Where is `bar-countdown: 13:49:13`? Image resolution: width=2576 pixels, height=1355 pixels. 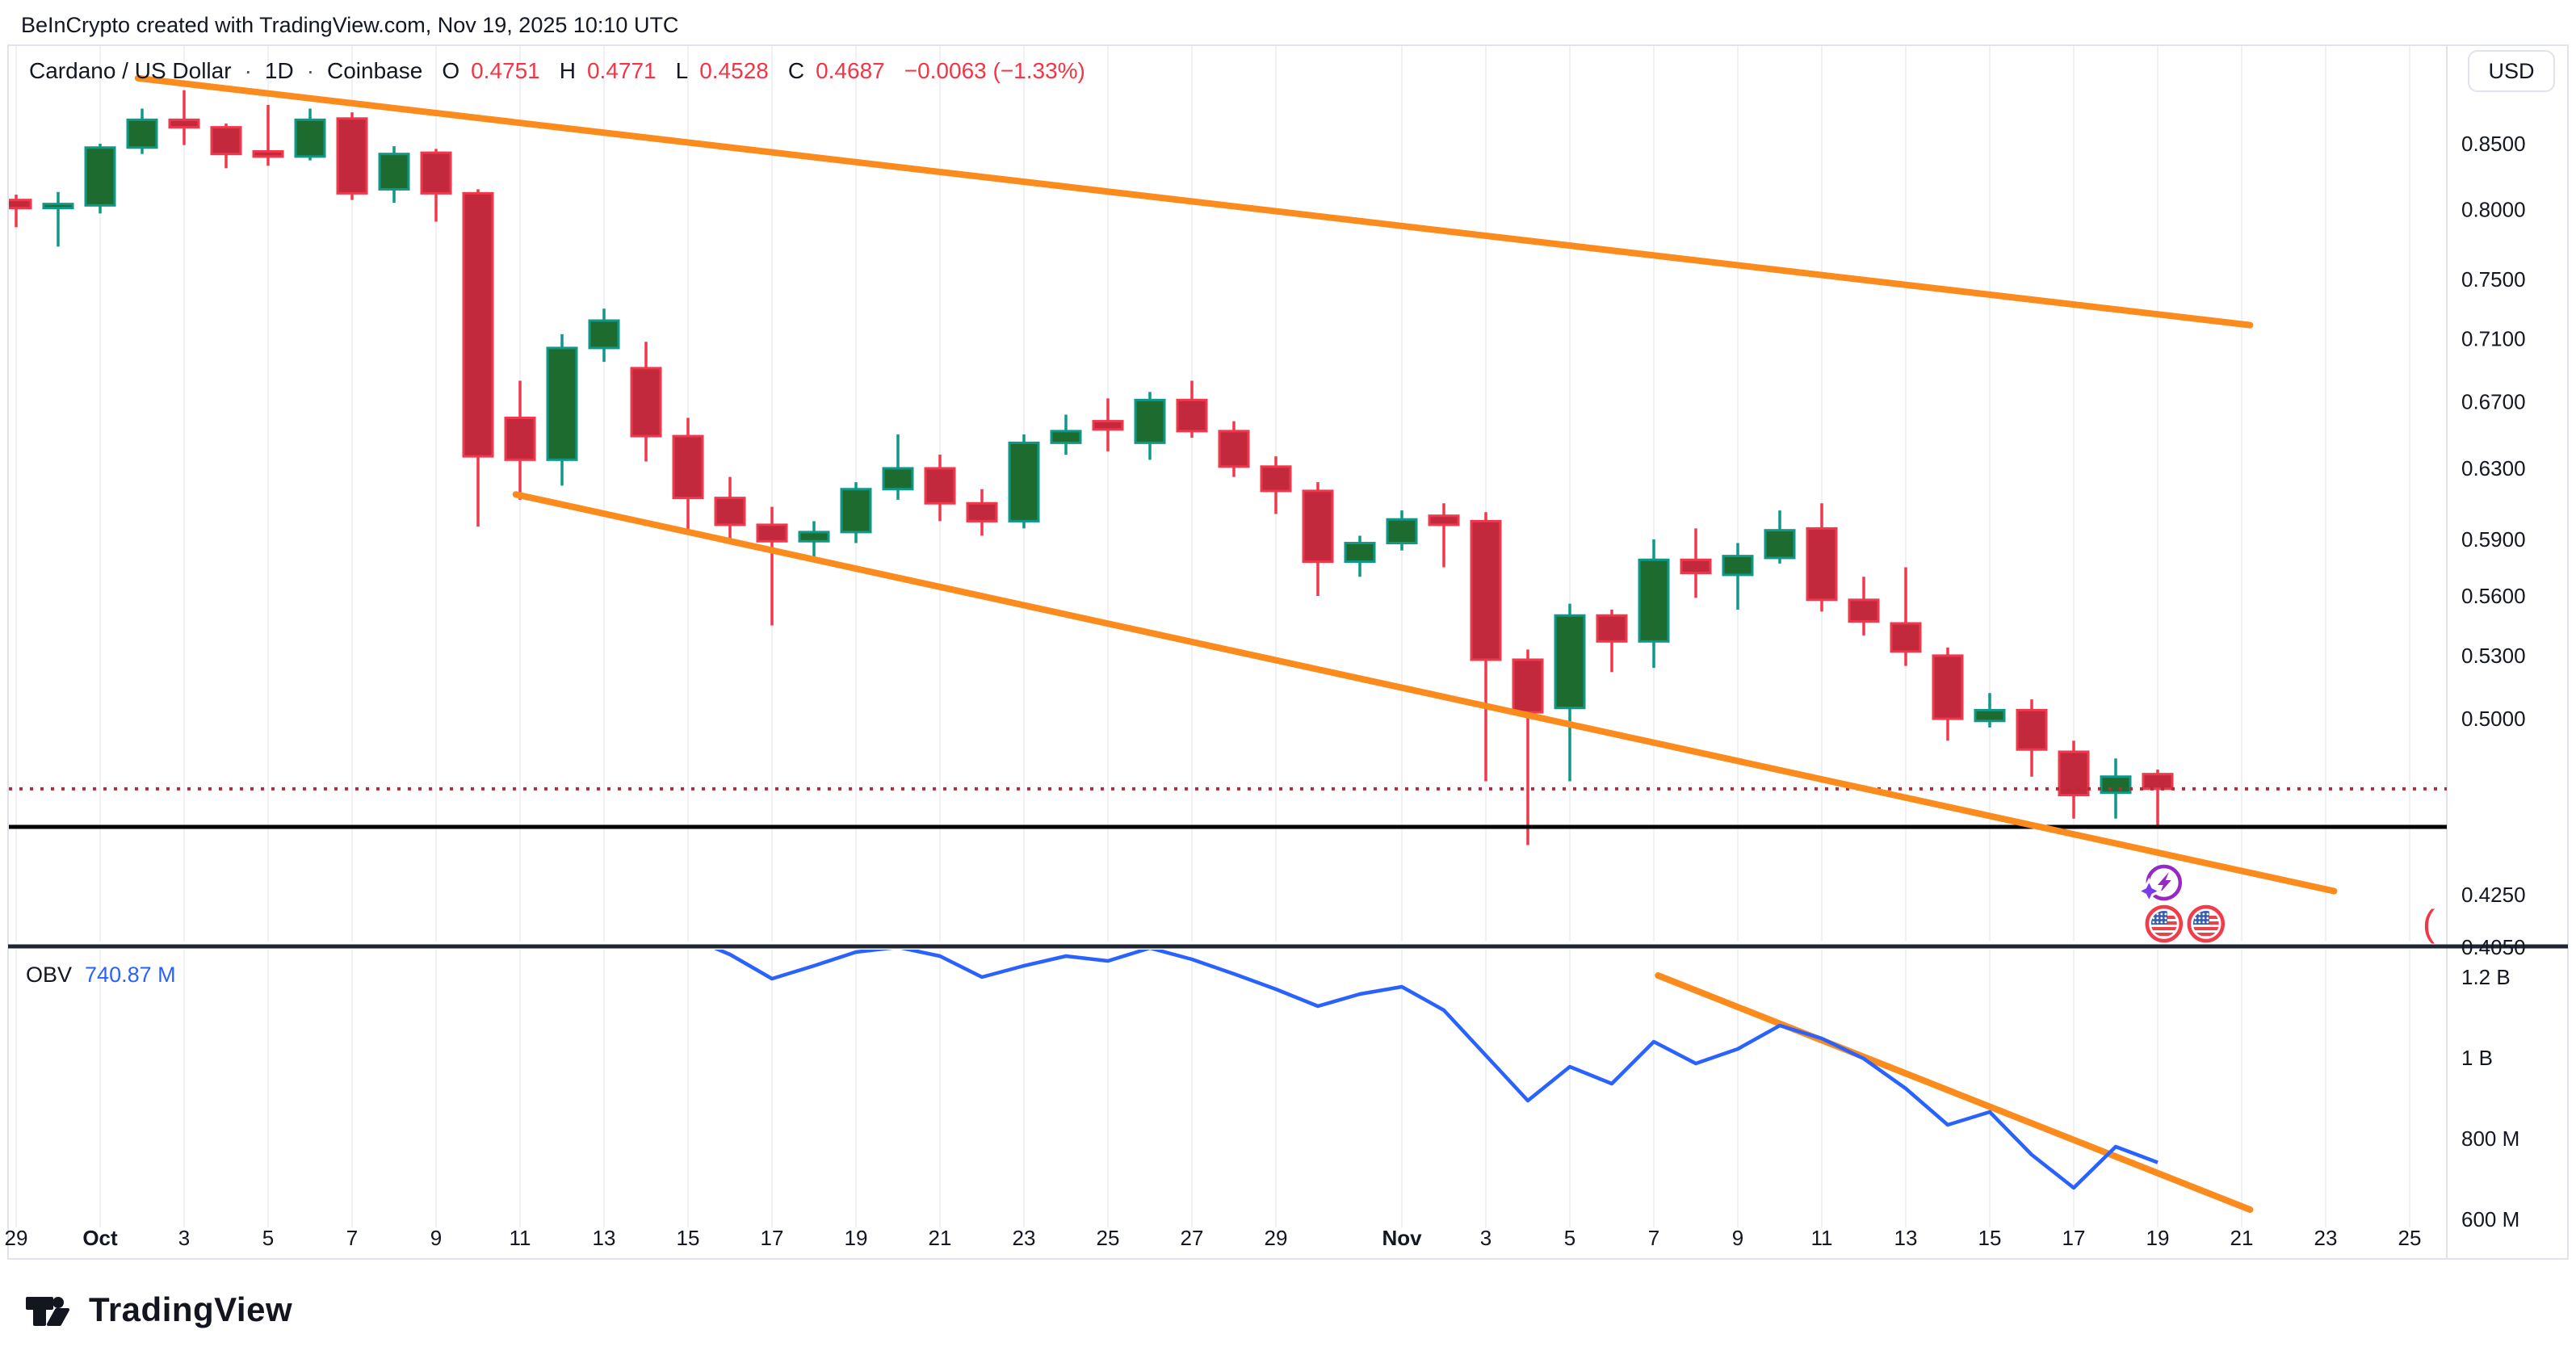 bar-countdown: 13:49:13 is located at coordinates (2509, 809).